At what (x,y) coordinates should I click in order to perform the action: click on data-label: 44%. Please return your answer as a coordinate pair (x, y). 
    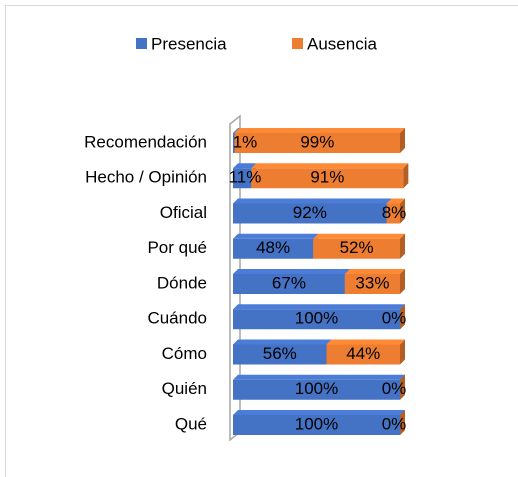
    Looking at the image, I should click on (363, 353).